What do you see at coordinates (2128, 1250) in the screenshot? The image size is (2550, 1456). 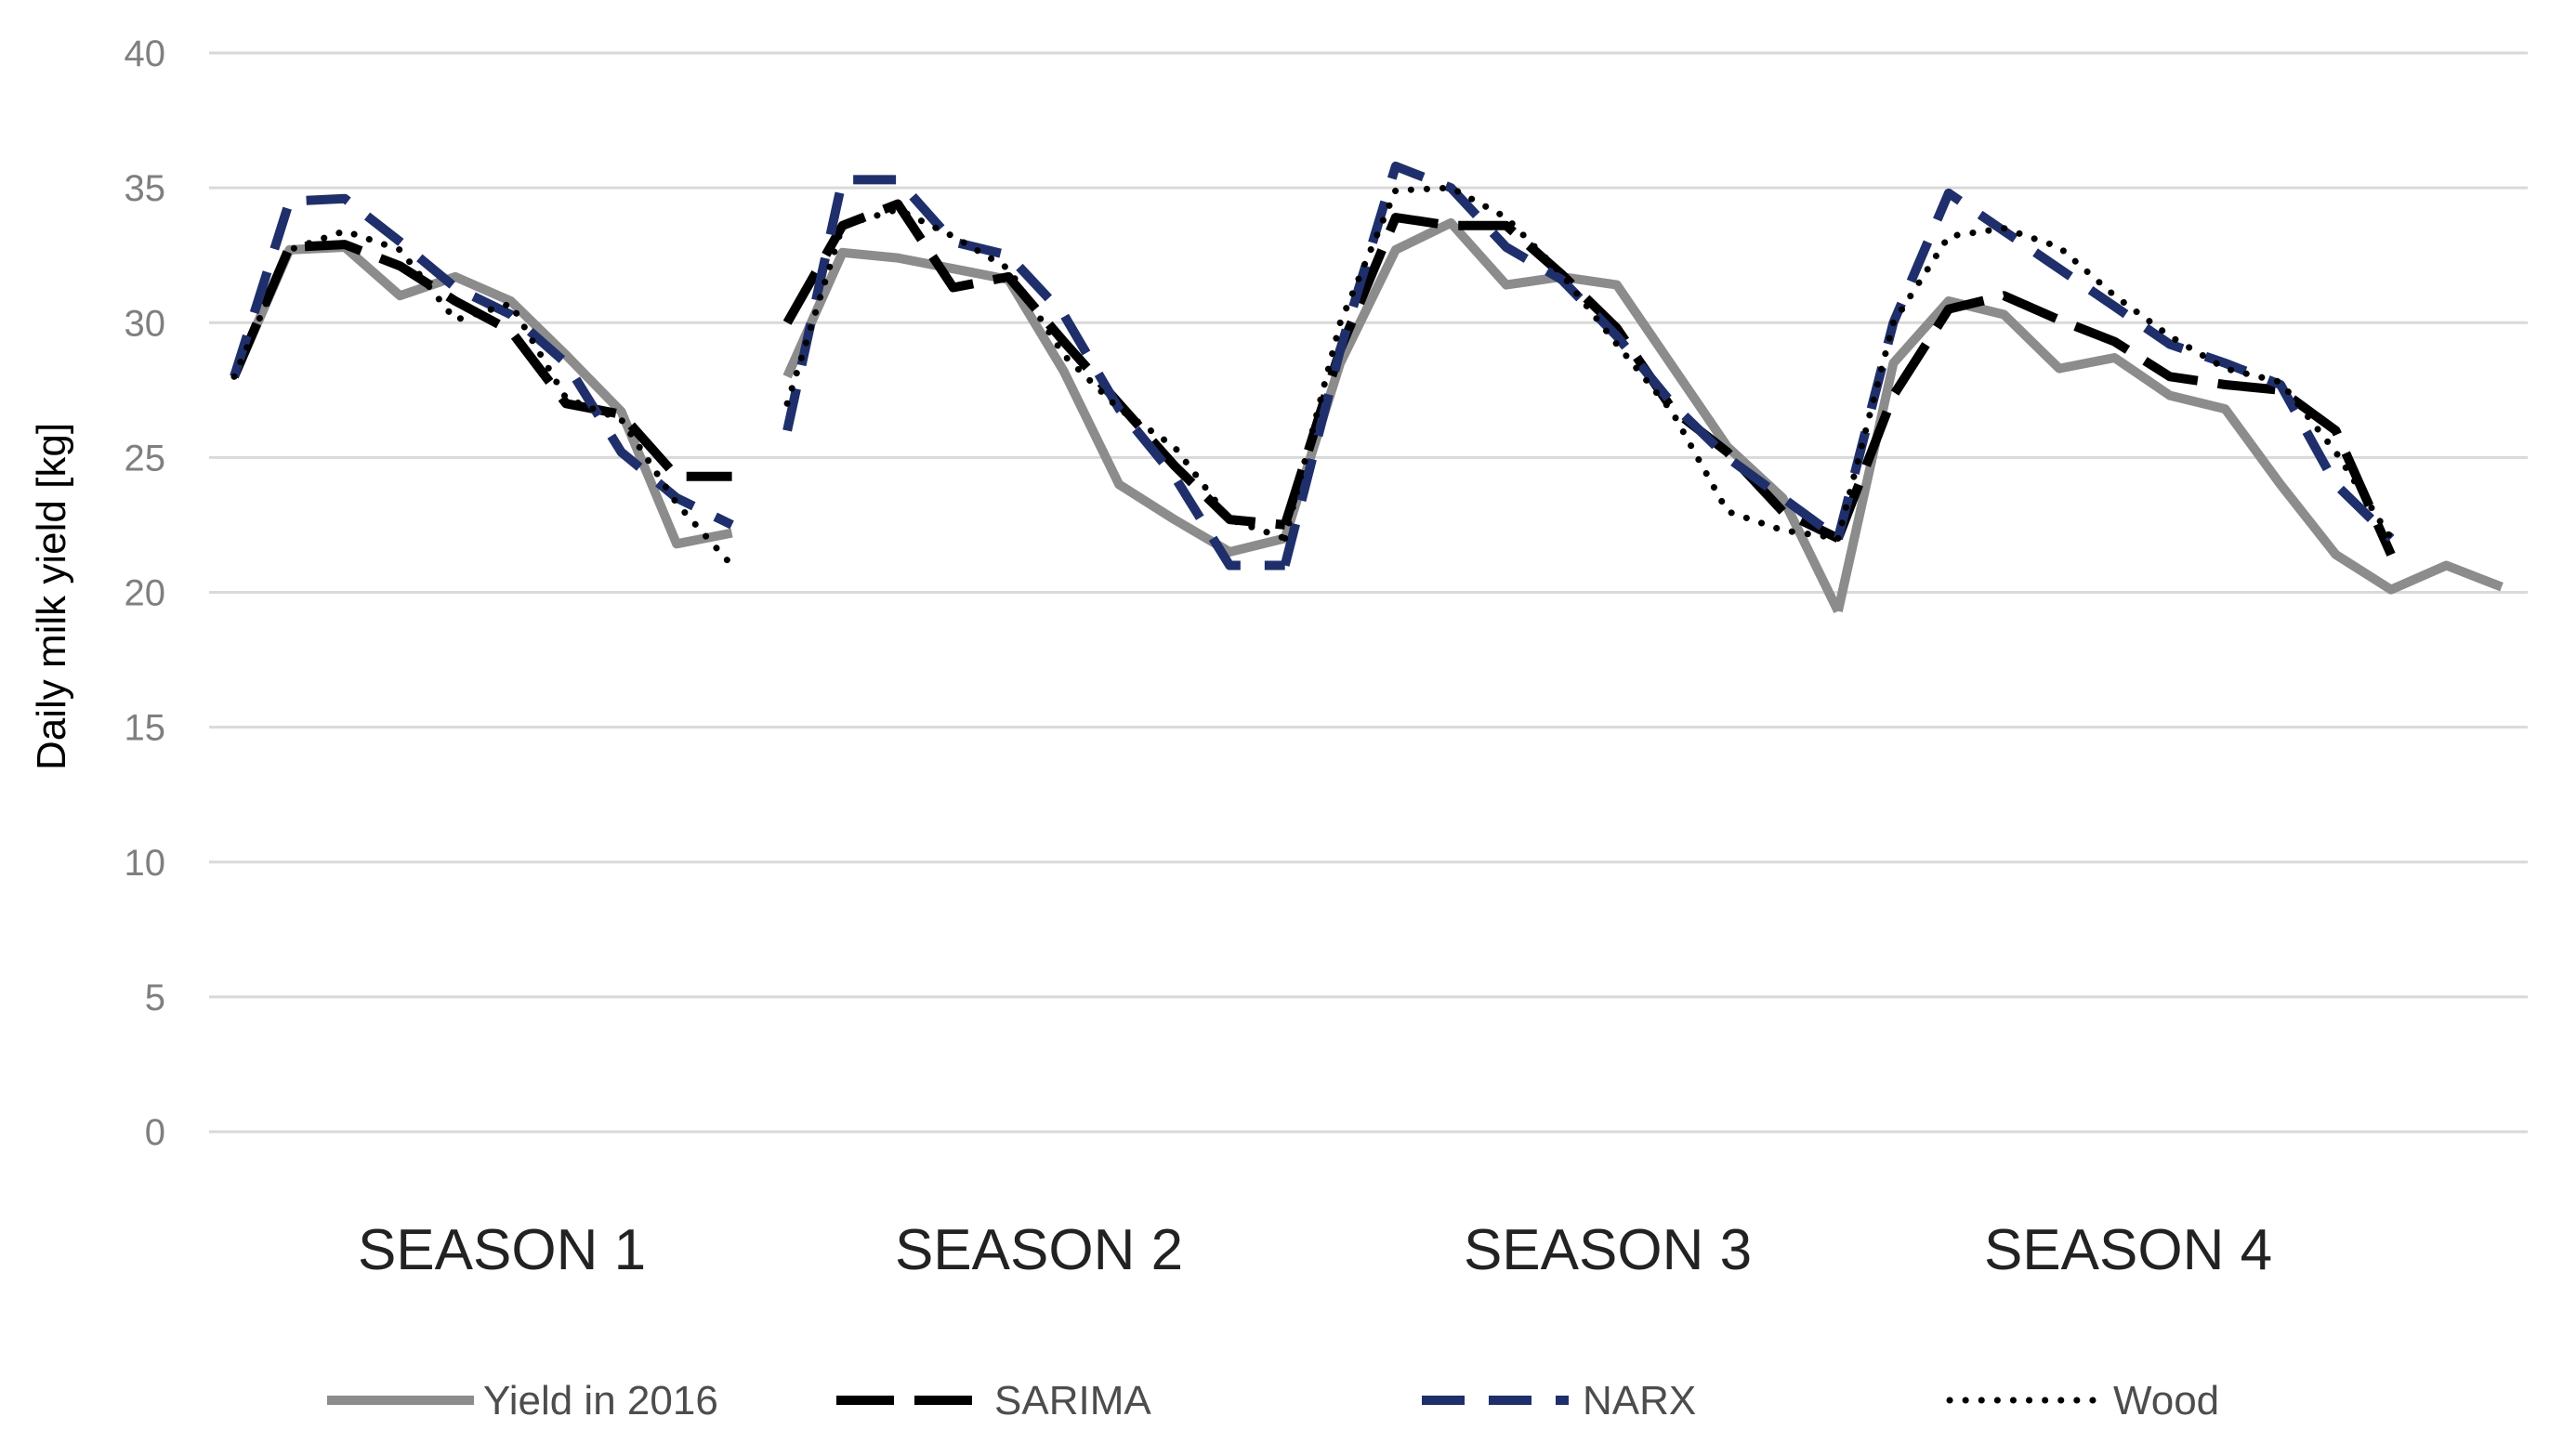 I see `category-label: SEASON 4` at bounding box center [2128, 1250].